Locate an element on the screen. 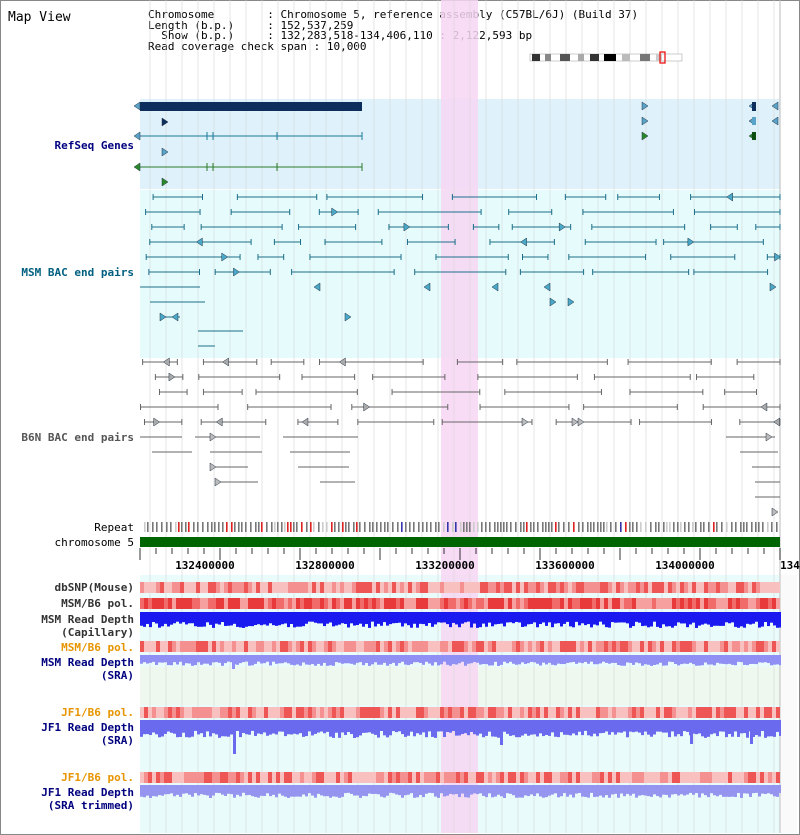 The width and height of the screenshot is (800, 835). refseq-gene-arrow is located at coordinates (775, 121).